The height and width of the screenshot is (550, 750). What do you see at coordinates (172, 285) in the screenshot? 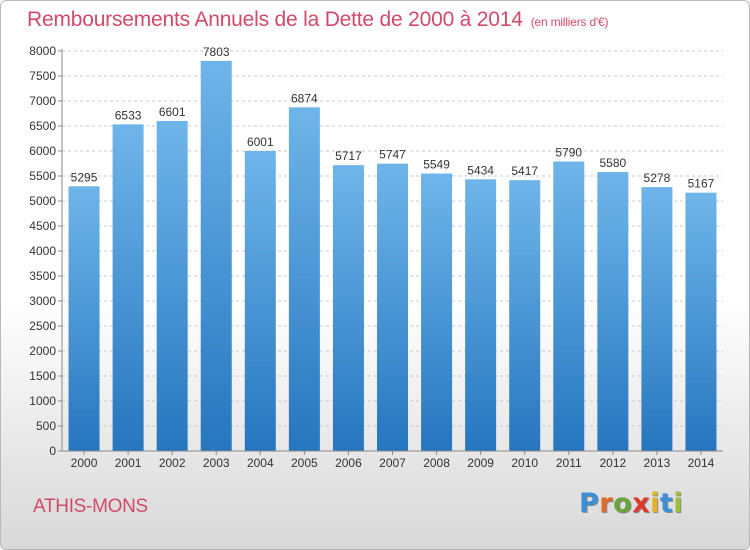
I see `bar-2002` at bounding box center [172, 285].